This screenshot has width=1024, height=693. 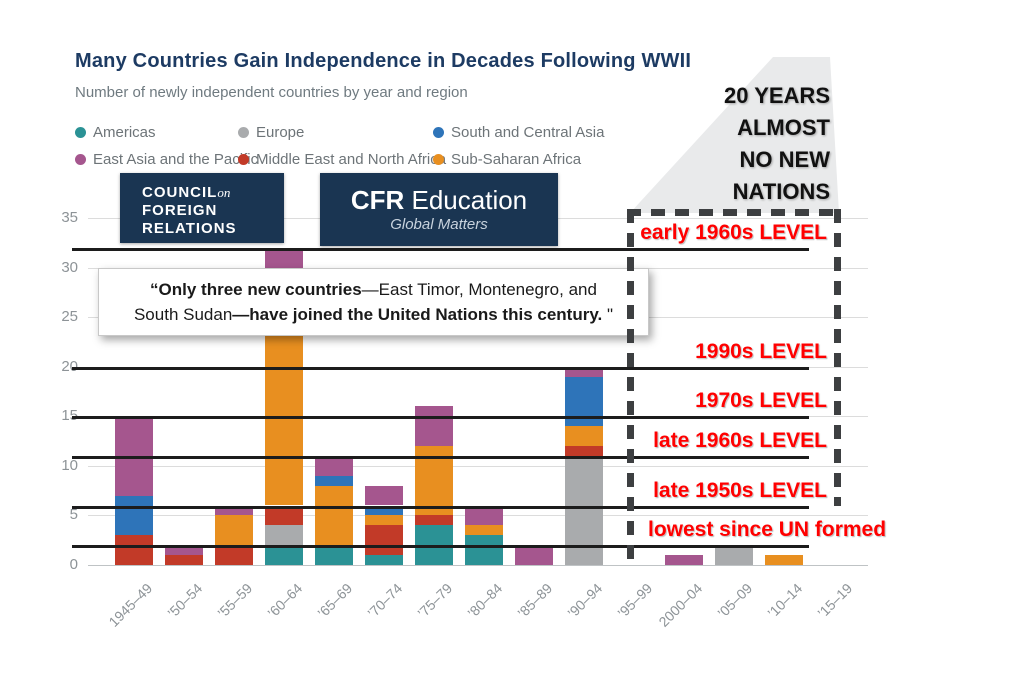 I want to click on cfr-logo-line3: RELATIONS, so click(x=189, y=228).